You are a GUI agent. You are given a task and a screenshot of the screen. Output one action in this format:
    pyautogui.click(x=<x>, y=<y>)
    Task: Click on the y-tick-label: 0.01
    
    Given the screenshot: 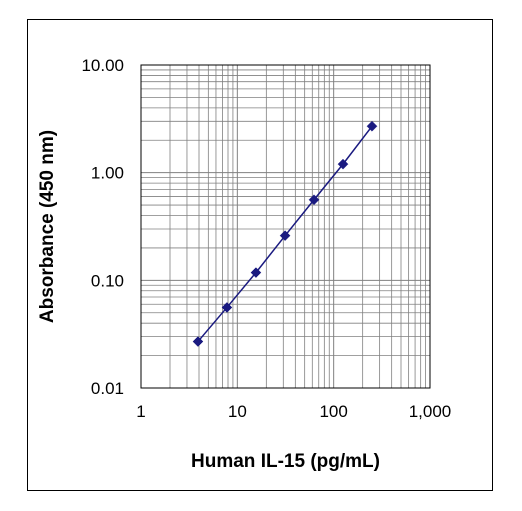 What is the action you would take?
    pyautogui.click(x=107, y=388)
    